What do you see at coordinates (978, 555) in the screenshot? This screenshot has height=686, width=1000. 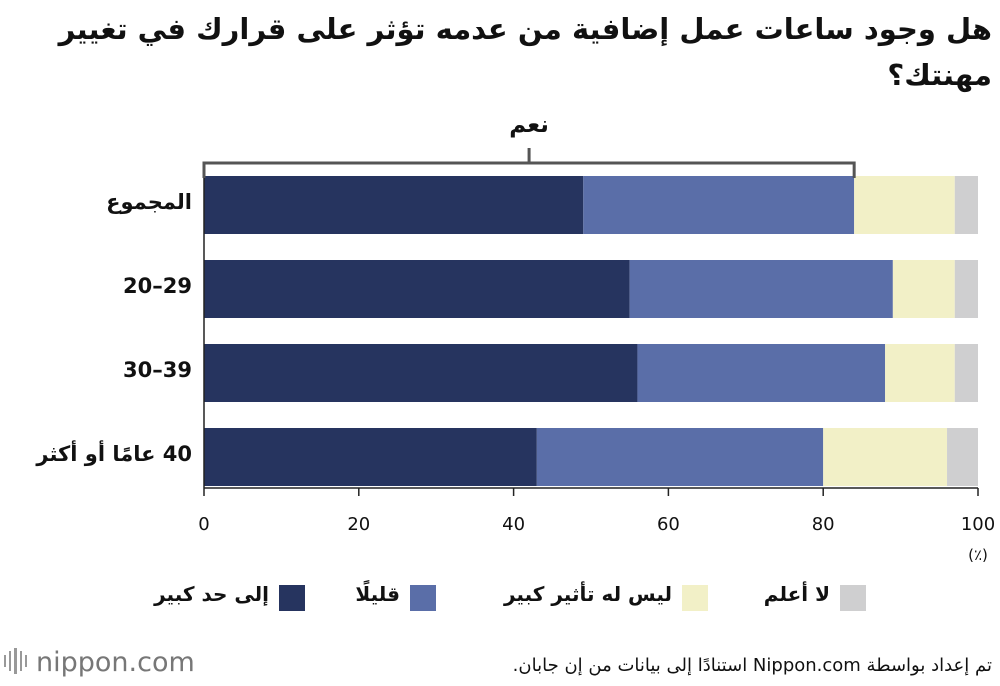 I see `unit-label: (٪)` at bounding box center [978, 555].